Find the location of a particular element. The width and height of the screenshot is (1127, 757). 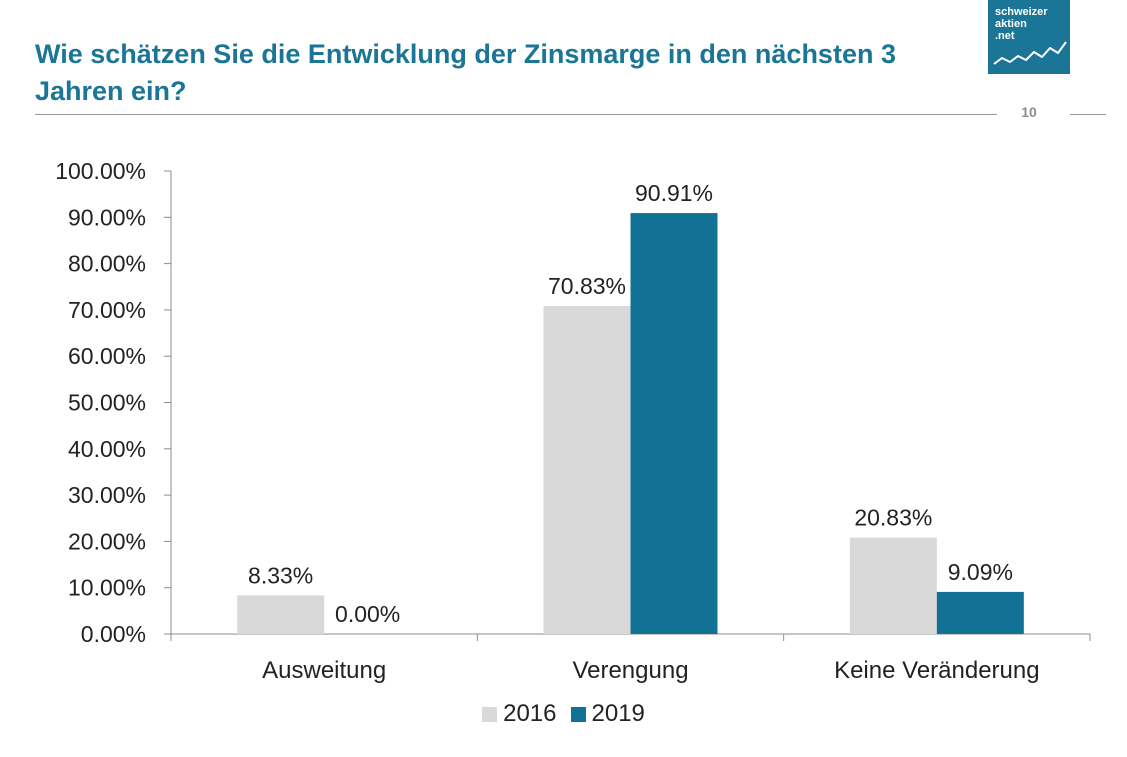

y-tick-label: 50.00% is located at coordinates (107, 403).